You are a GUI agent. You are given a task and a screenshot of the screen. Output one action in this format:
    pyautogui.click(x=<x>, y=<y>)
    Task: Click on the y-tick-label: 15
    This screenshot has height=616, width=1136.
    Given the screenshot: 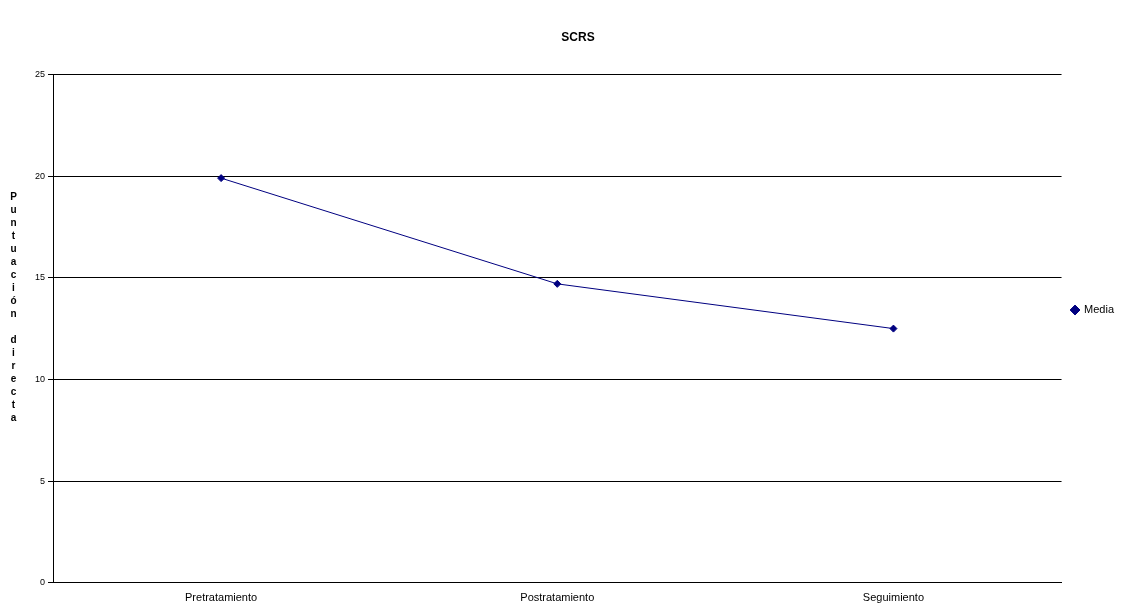 What is the action you would take?
    pyautogui.click(x=40, y=277)
    